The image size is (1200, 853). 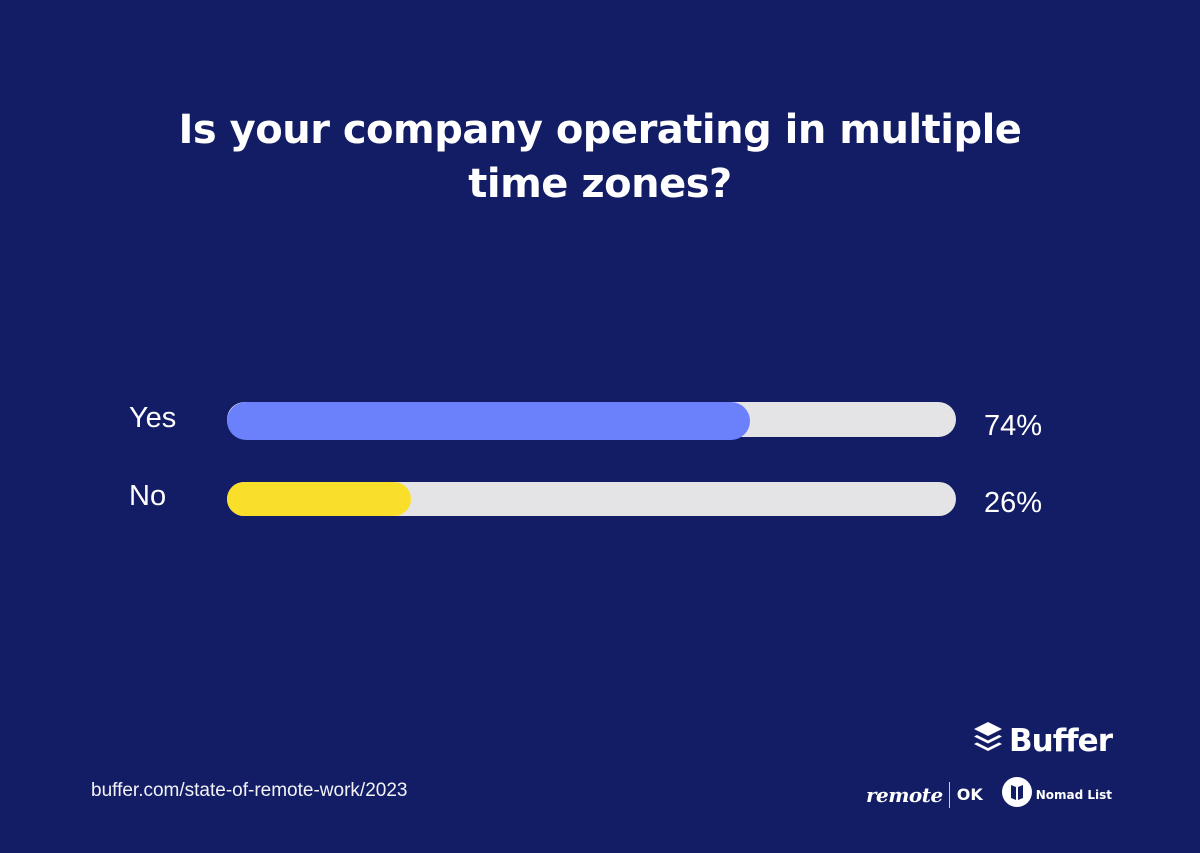 What do you see at coordinates (249, 790) in the screenshot?
I see `source-url: buffer.com/state-of-remote-work/2023` at bounding box center [249, 790].